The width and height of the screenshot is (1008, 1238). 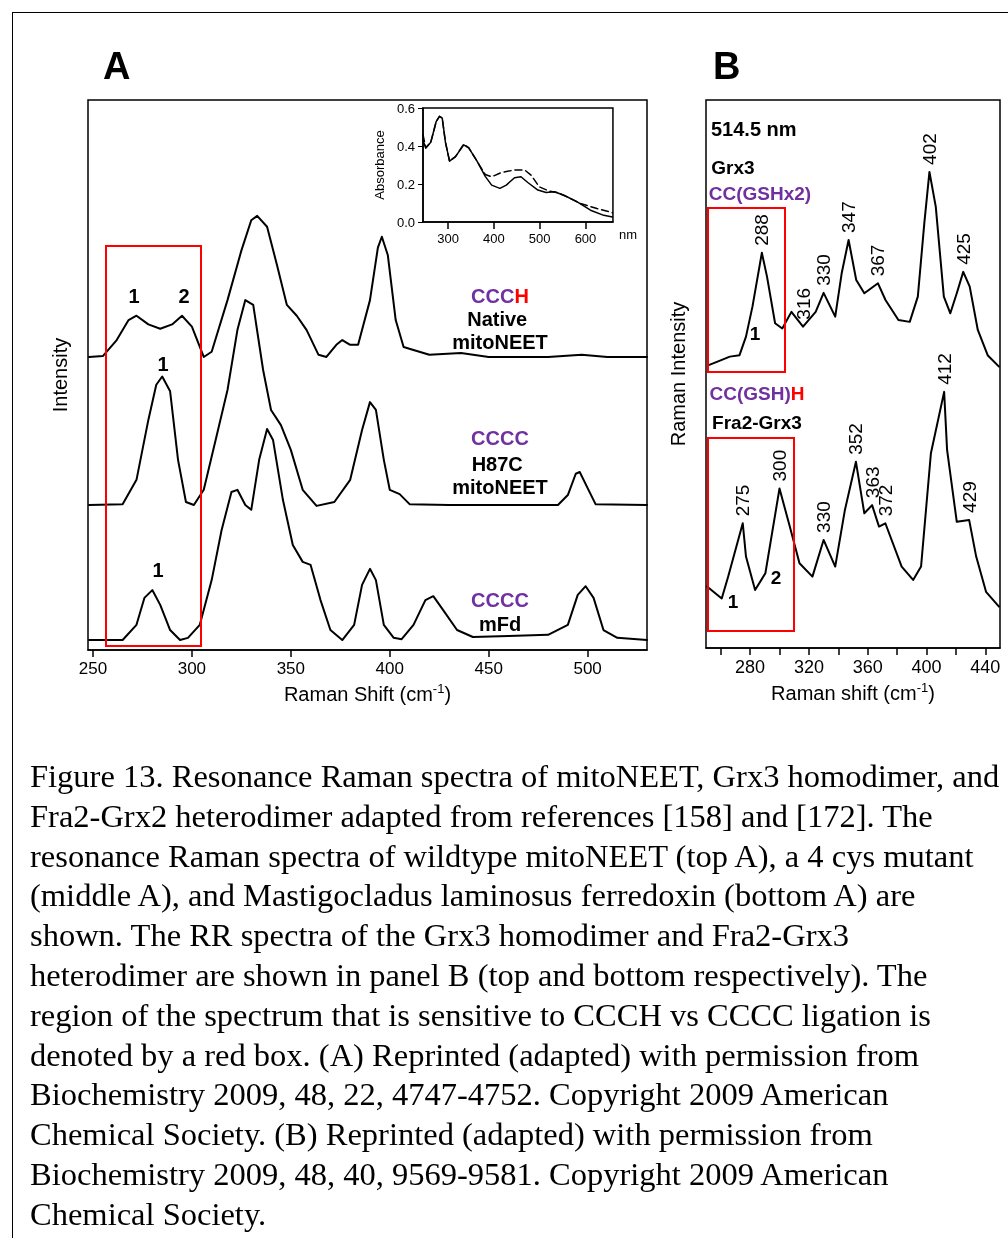 What do you see at coordinates (762, 230) in the screenshot?
I see `annotation: 288` at bounding box center [762, 230].